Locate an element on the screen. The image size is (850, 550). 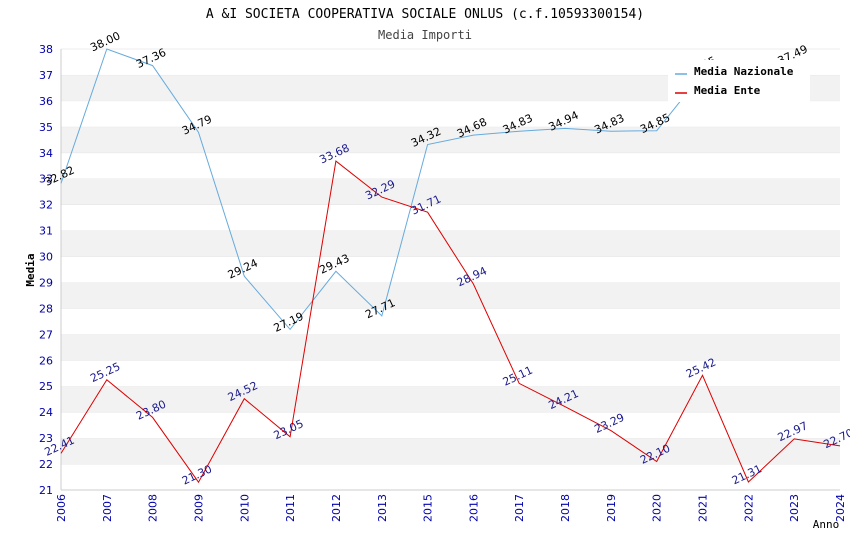
y-tick-label: 27 is located at coordinates (46, 334).